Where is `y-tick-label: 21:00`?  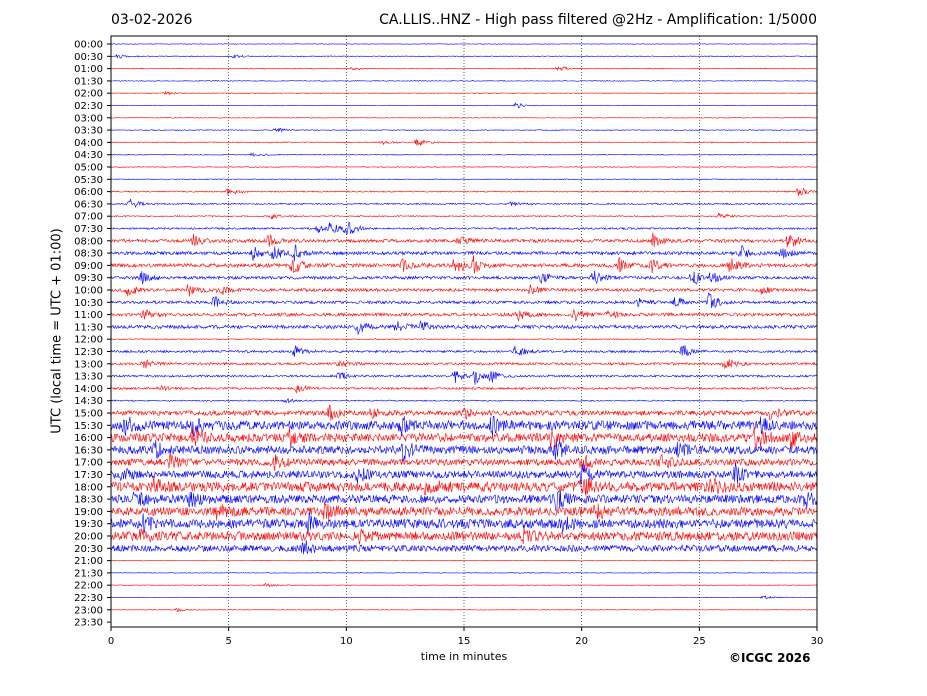
y-tick-label: 21:00 is located at coordinates (88, 561).